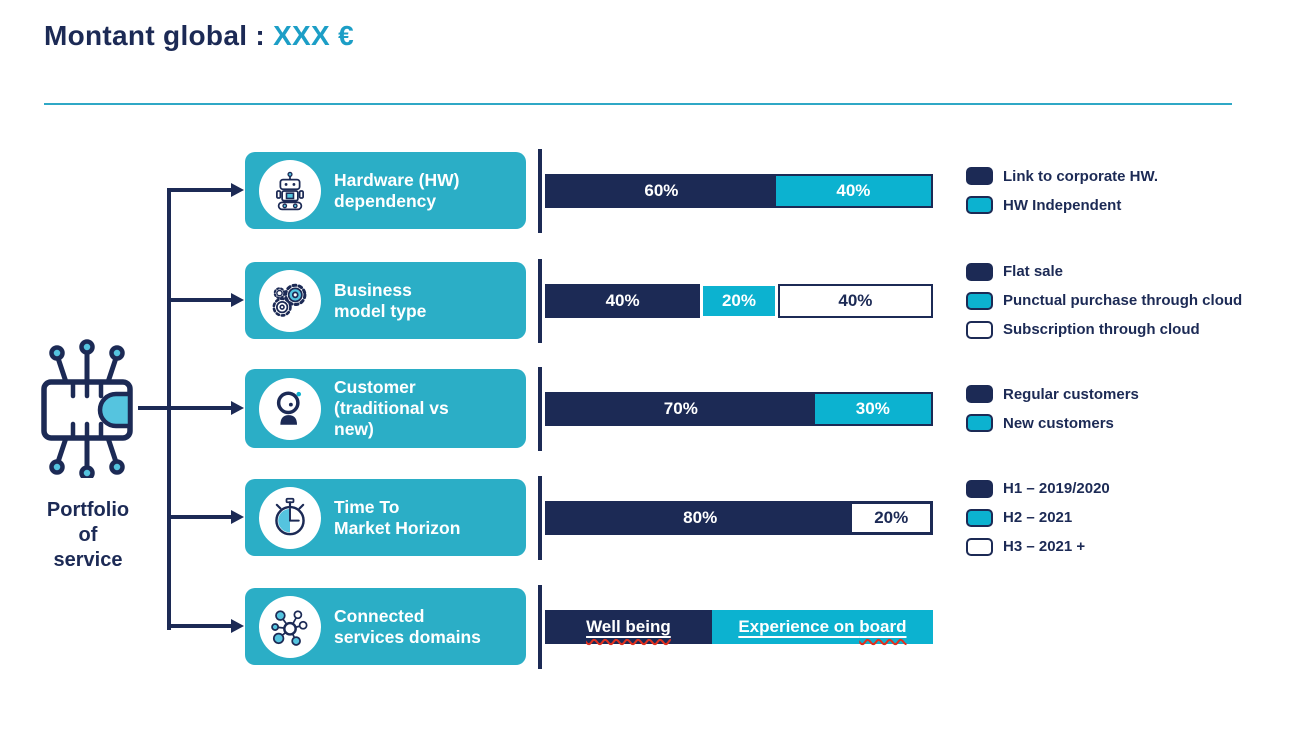 This screenshot has width=1312, height=730. What do you see at coordinates (397, 517) in the screenshot?
I see `card-label: Time To Market Horizon` at bounding box center [397, 517].